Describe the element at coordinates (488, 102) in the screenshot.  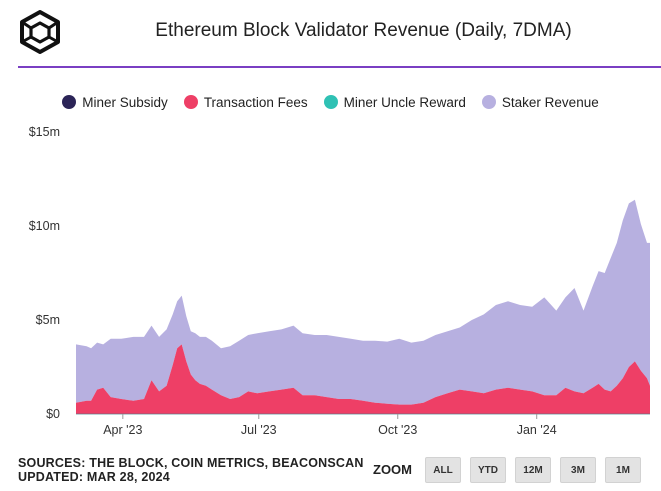
I see `legend-dot-staker-revenue` at that location.